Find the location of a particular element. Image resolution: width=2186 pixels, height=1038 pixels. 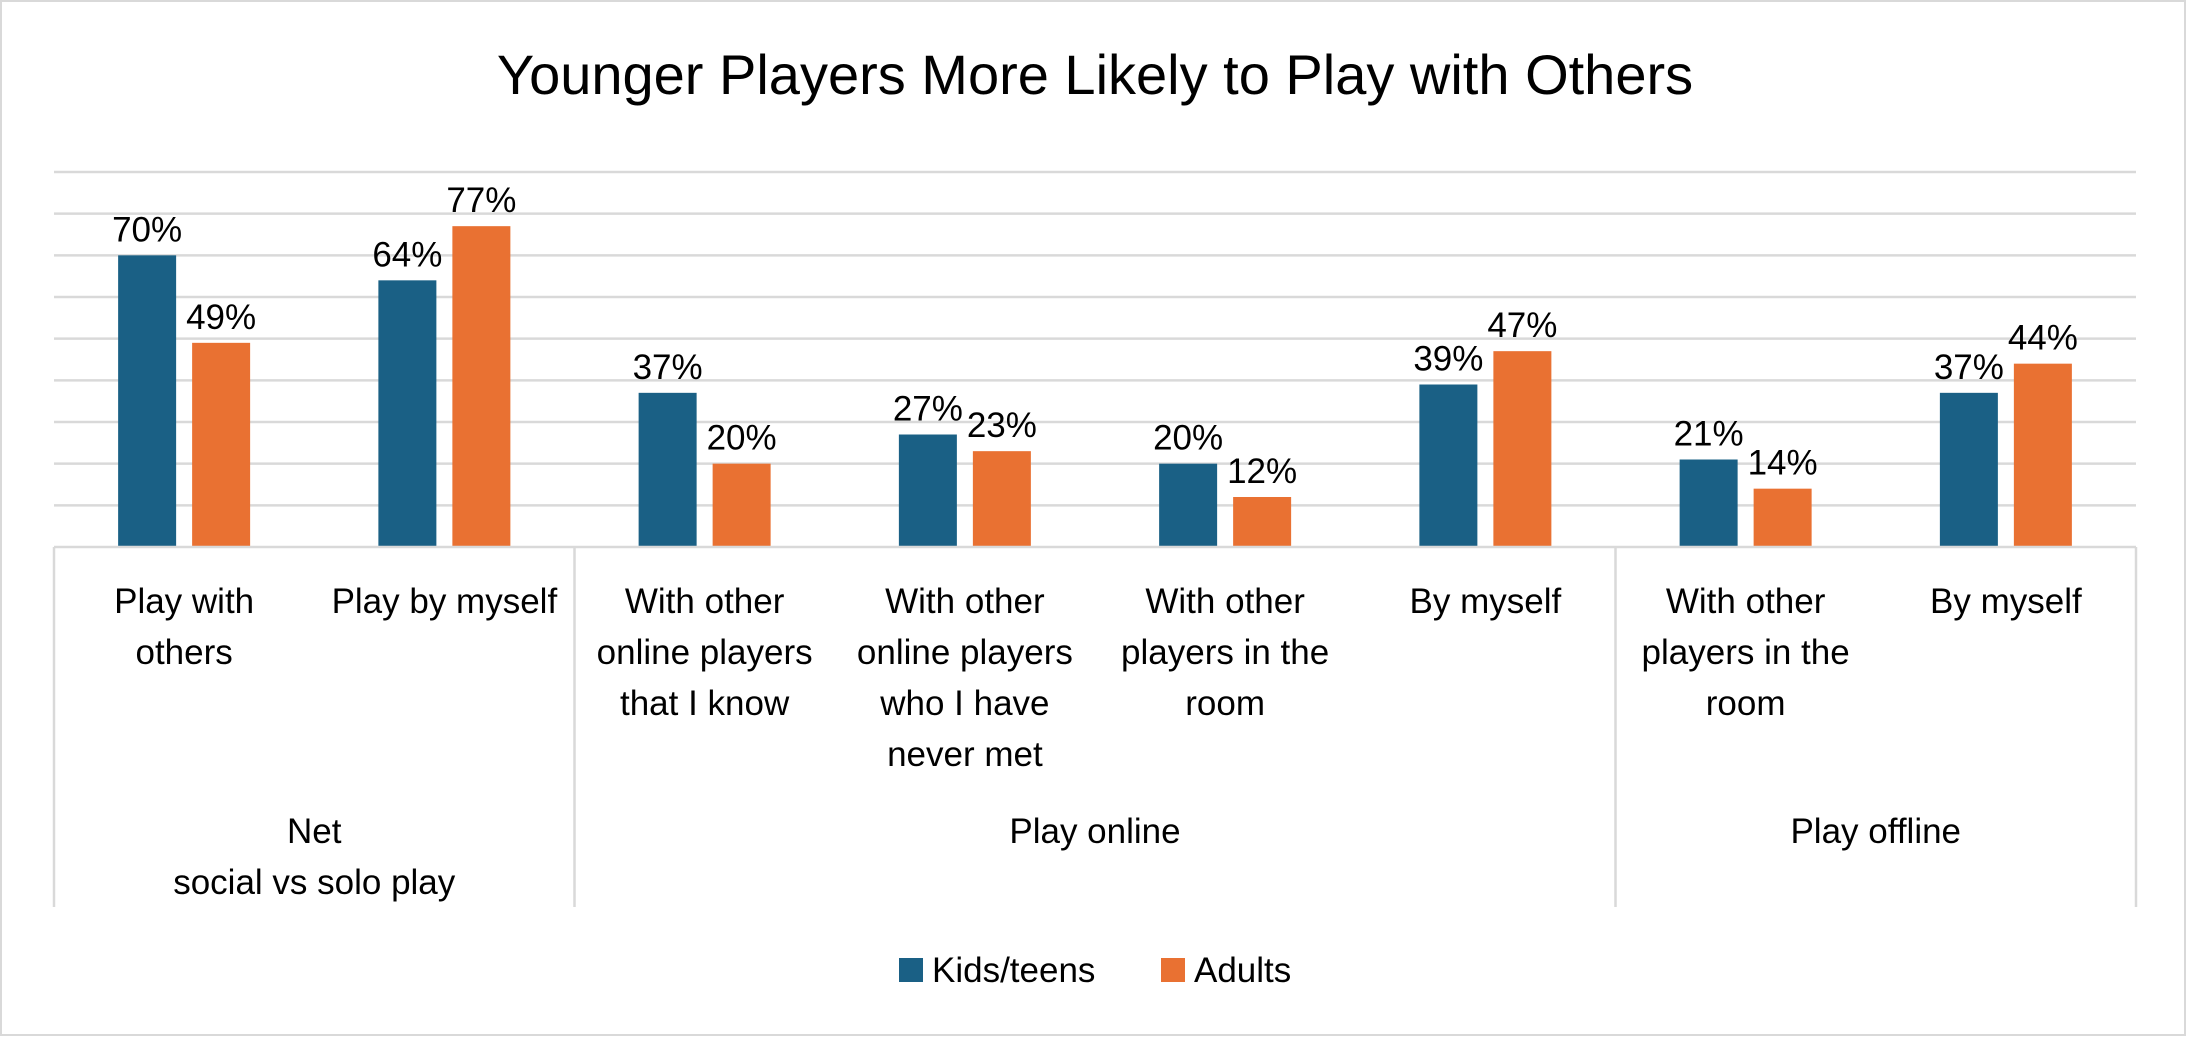

category-label: that I know is located at coordinates (705, 703).